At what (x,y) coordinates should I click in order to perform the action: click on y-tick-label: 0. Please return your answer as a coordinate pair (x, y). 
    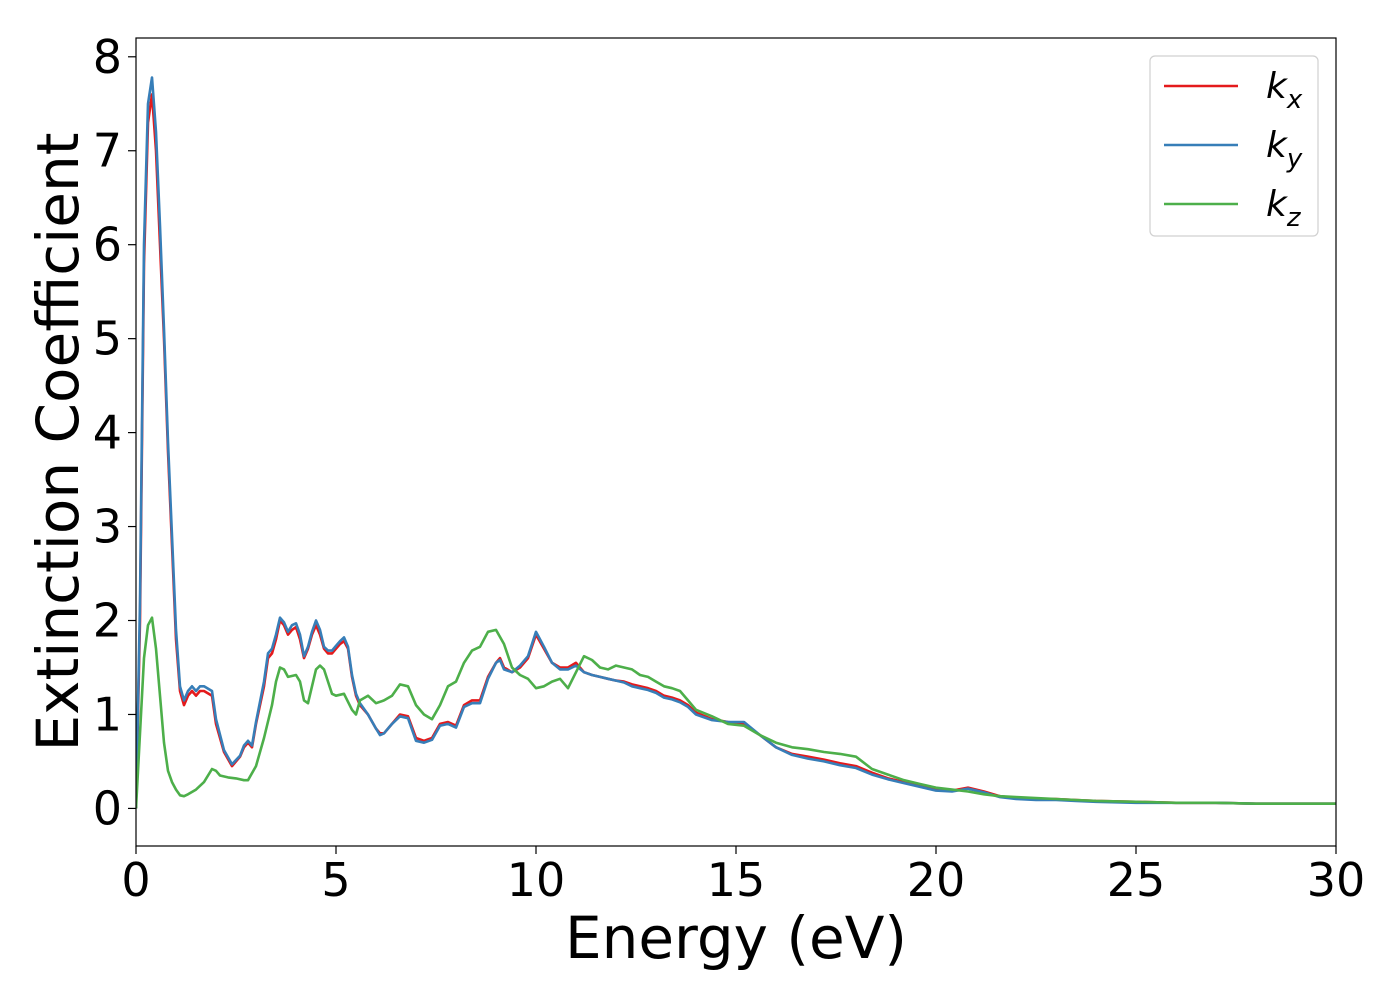
    Looking at the image, I should click on (107, 808).